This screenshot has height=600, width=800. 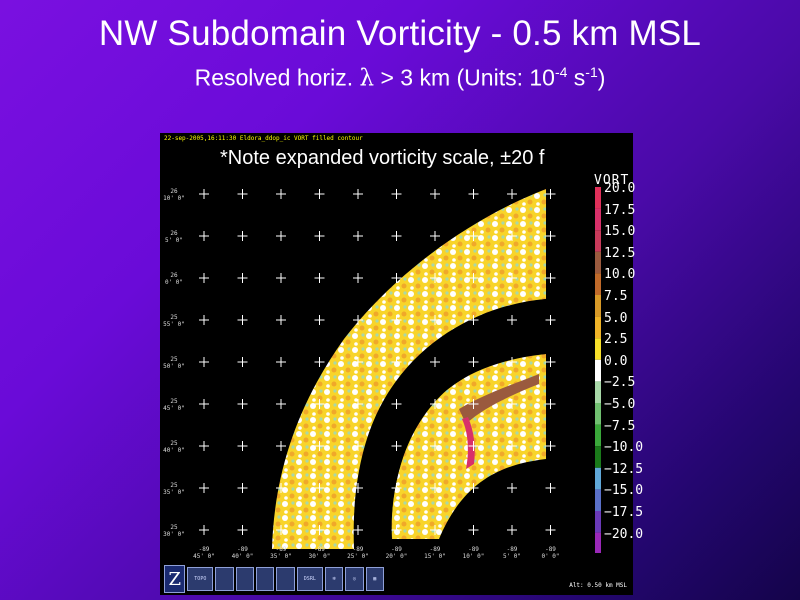 I want to click on latitude-label: 26 5' 0", so click(x=174, y=237).